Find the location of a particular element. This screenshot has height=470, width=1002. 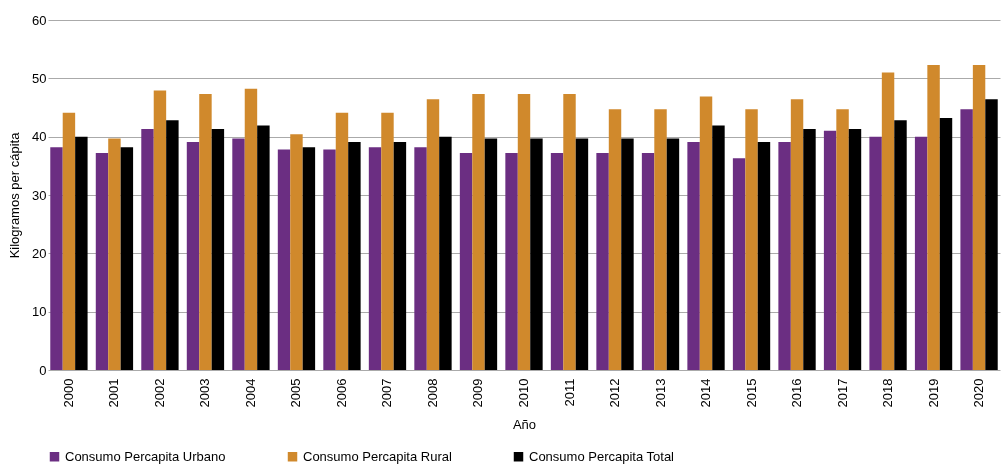

x-tick-label: 2007 is located at coordinates (387, 393).